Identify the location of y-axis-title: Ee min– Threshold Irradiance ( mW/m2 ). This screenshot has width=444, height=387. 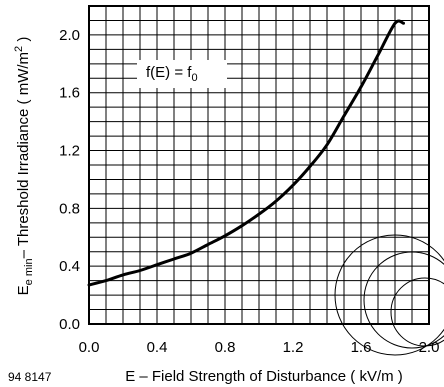
(24, 166).